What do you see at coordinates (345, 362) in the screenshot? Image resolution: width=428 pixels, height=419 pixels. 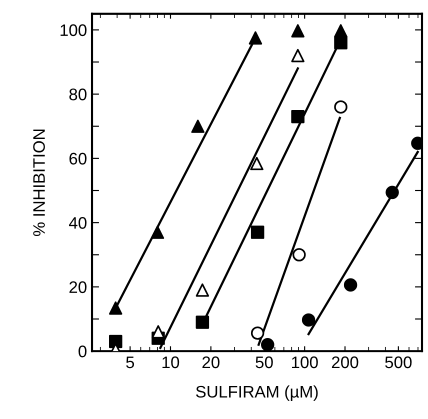 I see `x-tick-label: 200` at bounding box center [345, 362].